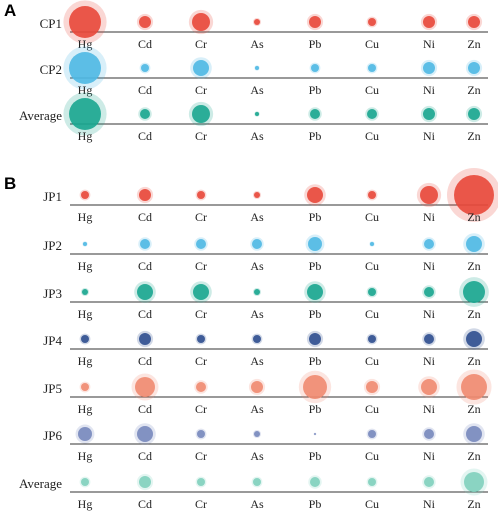 The height and width of the screenshot is (513, 498). I want to click on row-label: JP6, so click(52, 435).